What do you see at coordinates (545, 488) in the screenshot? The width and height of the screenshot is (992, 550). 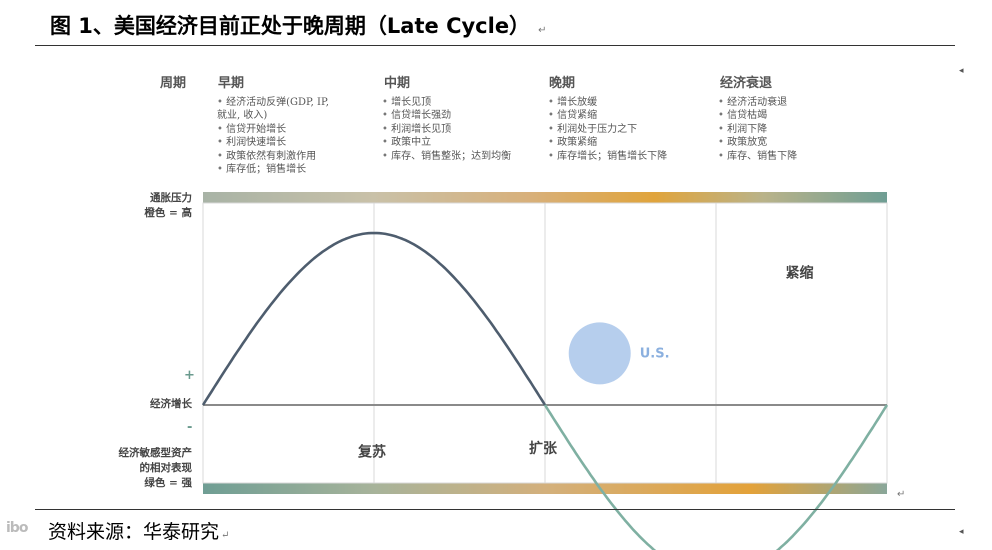 I see `asset-performance-gradient-bar` at bounding box center [545, 488].